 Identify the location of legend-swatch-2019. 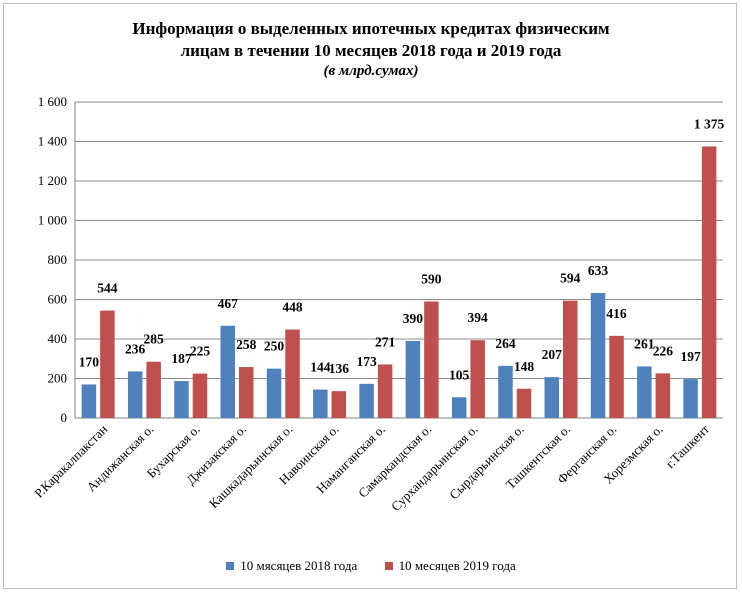
(388, 566).